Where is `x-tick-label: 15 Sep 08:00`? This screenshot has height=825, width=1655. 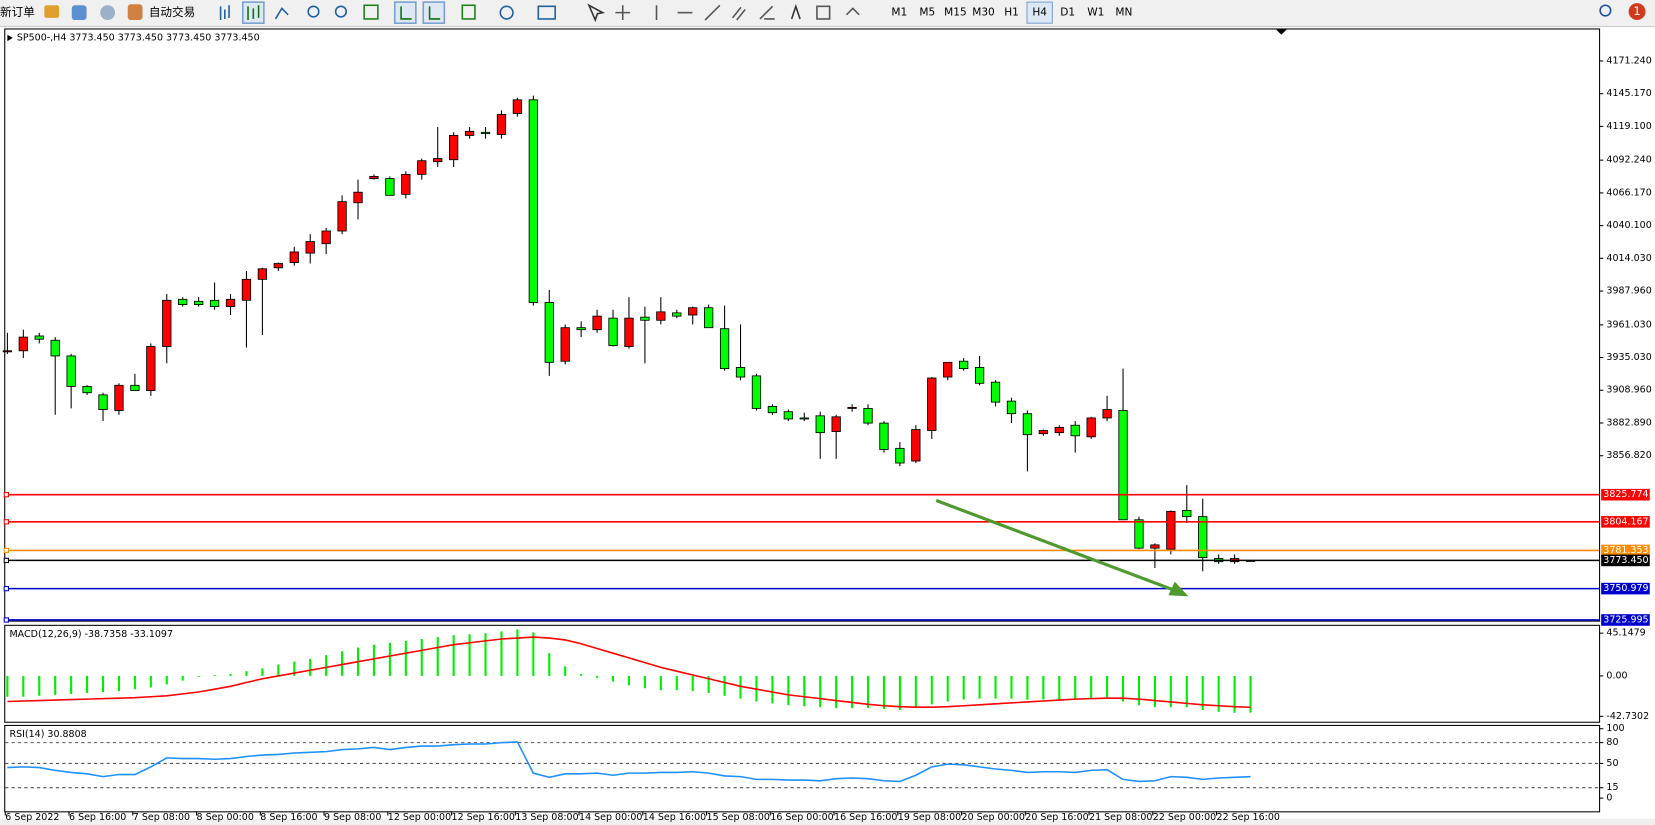
x-tick-label: 15 Sep 08:00 is located at coordinates (738, 817).